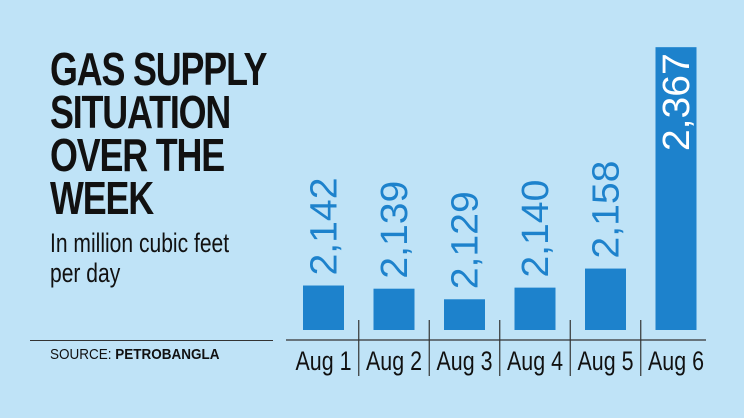 This screenshot has height=418, width=744. What do you see at coordinates (466, 240) in the screenshot?
I see `value-label: 2,129` at bounding box center [466, 240].